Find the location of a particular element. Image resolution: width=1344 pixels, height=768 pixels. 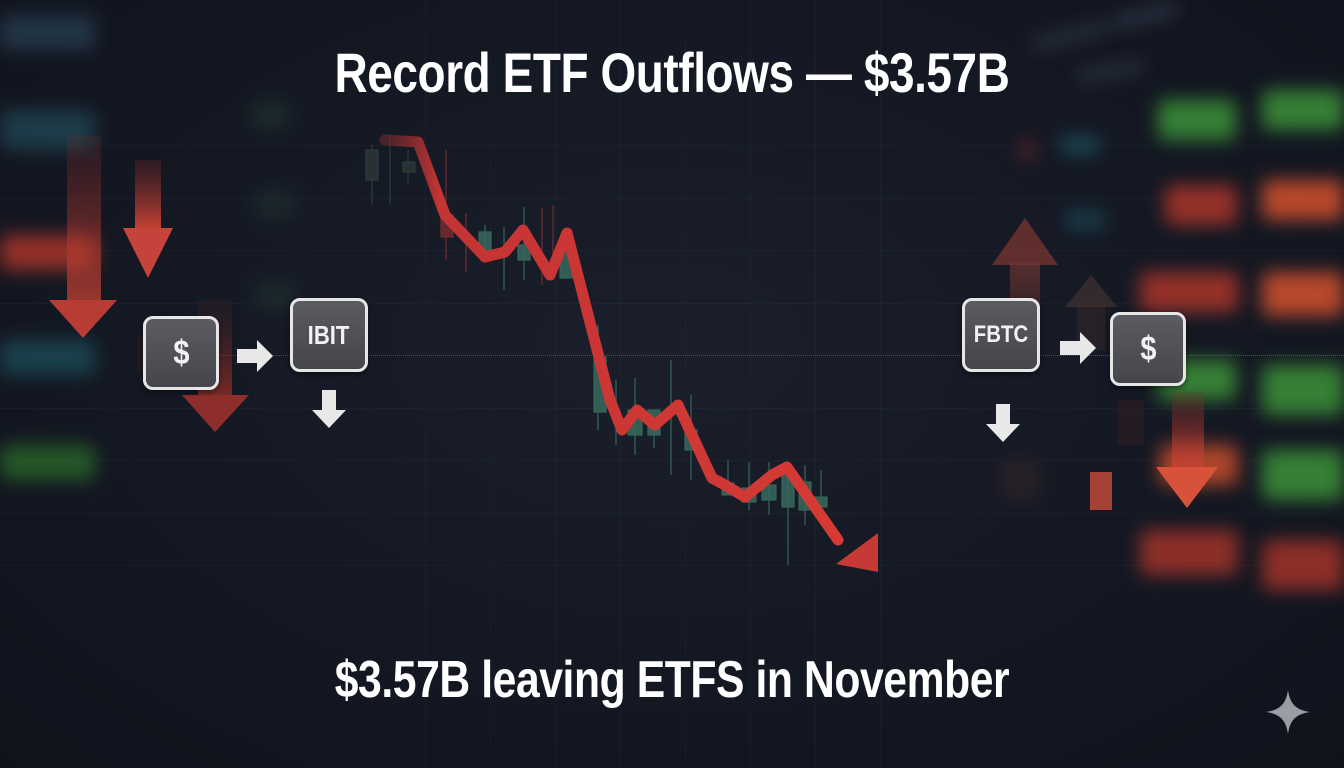

dollar-source-box: $ is located at coordinates (181, 353).